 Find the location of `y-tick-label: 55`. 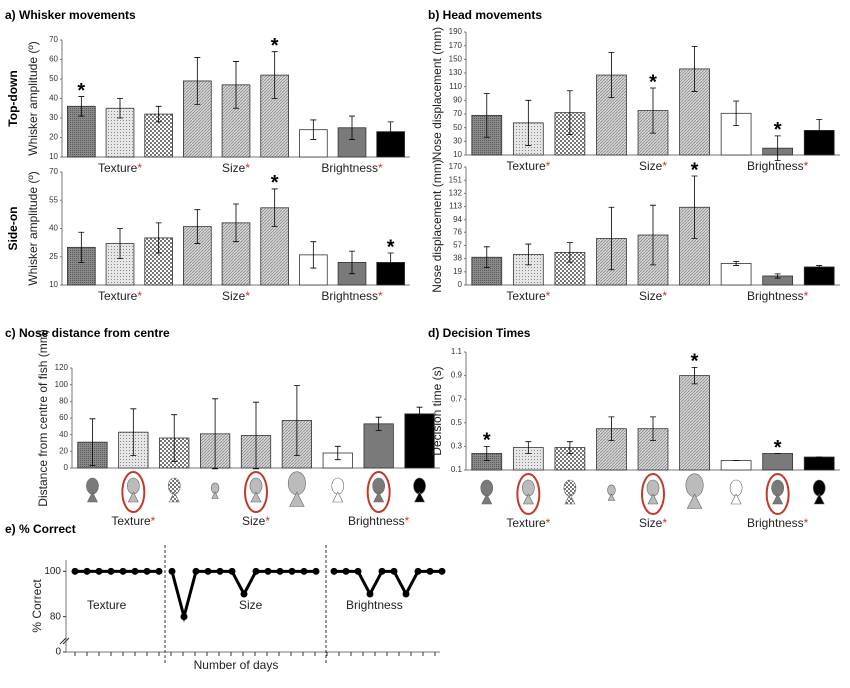

y-tick-label: 55 is located at coordinates (53, 199).